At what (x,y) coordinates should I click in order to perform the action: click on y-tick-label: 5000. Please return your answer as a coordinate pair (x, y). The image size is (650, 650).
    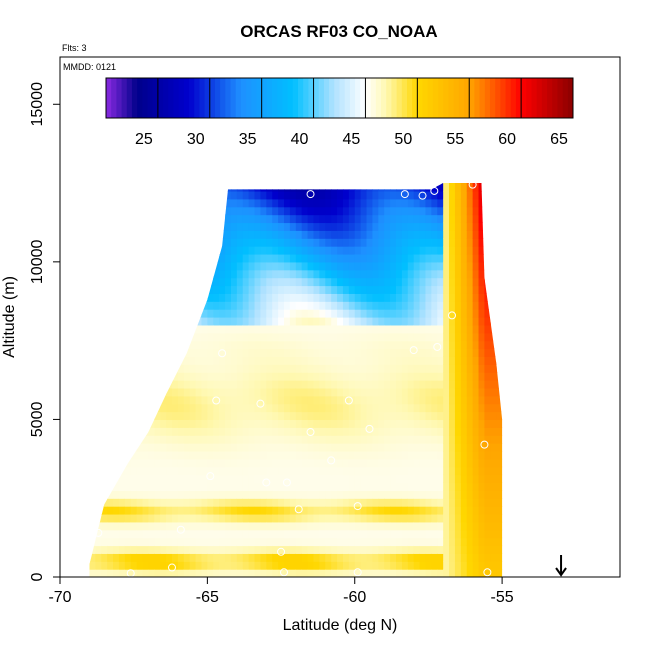
    Looking at the image, I should click on (37, 420).